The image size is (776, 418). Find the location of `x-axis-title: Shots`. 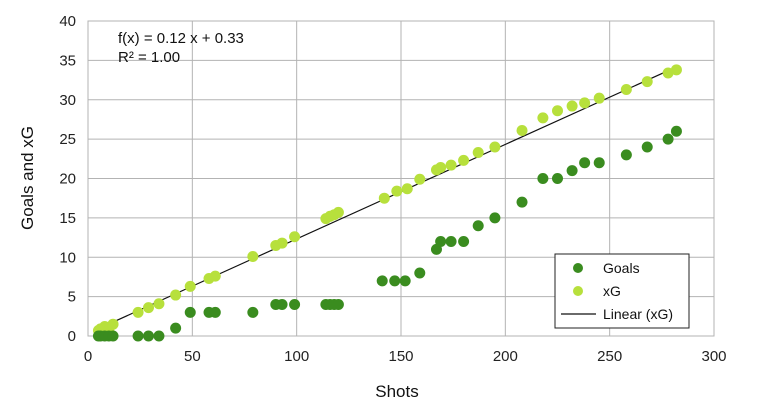

x-axis-title: Shots is located at coordinates (396, 391).